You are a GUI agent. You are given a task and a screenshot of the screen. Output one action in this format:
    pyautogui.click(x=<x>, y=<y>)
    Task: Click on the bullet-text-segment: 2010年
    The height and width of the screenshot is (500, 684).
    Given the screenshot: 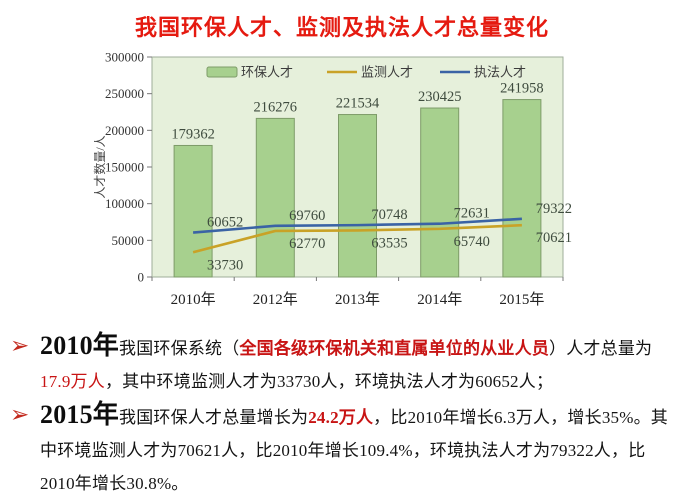 What is the action you would take?
    pyautogui.click(x=80, y=345)
    